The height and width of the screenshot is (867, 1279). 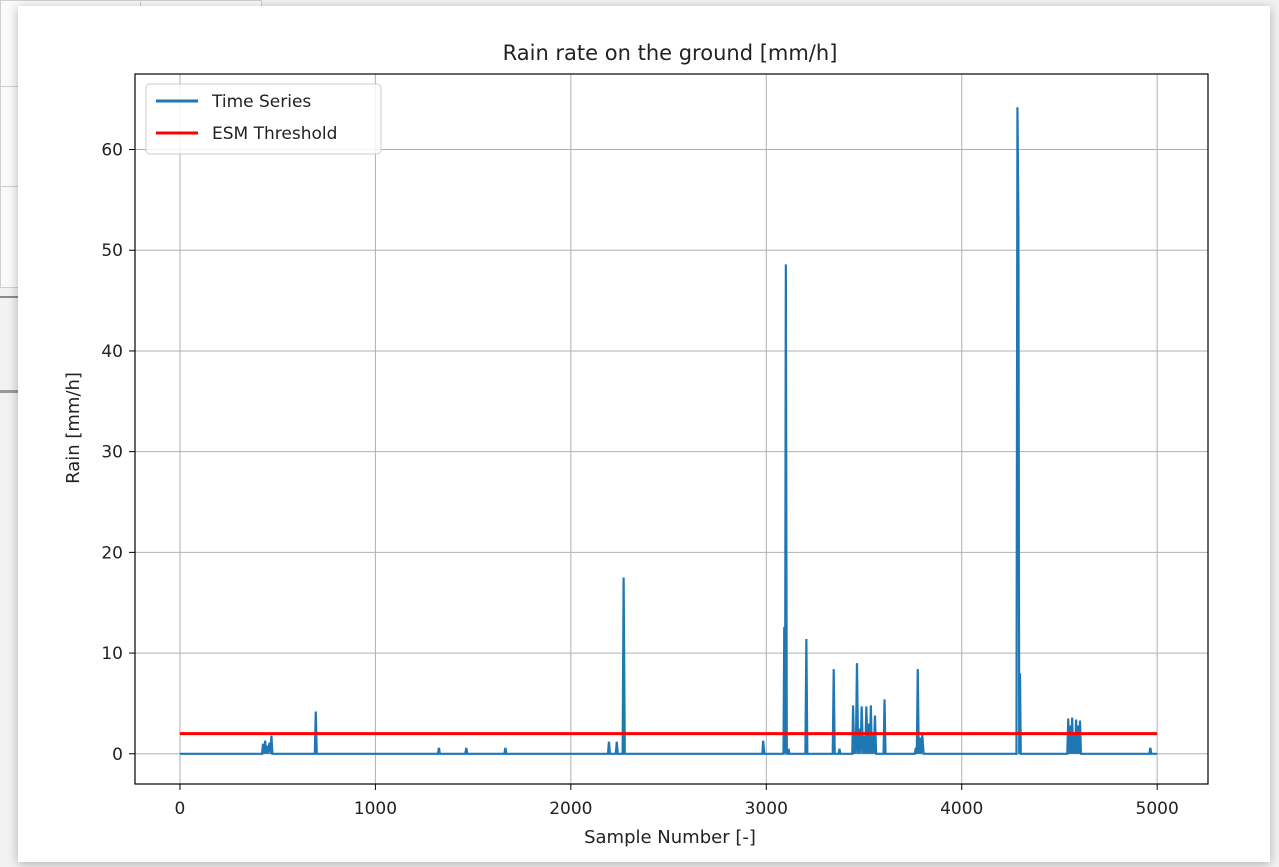 What do you see at coordinates (112, 453) in the screenshot?
I see `y-tick-label: 30` at bounding box center [112, 453].